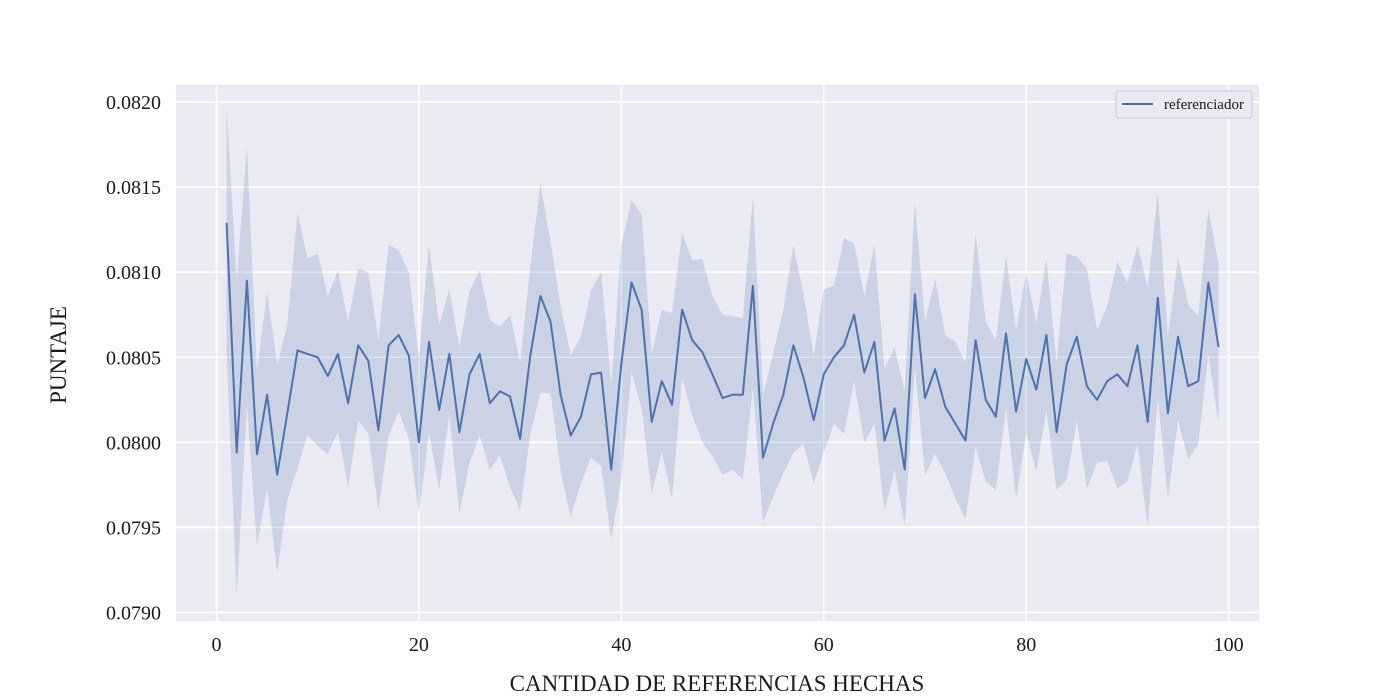  Describe the element at coordinates (133, 613) in the screenshot. I see `y-tick-label: 0.0790` at that location.